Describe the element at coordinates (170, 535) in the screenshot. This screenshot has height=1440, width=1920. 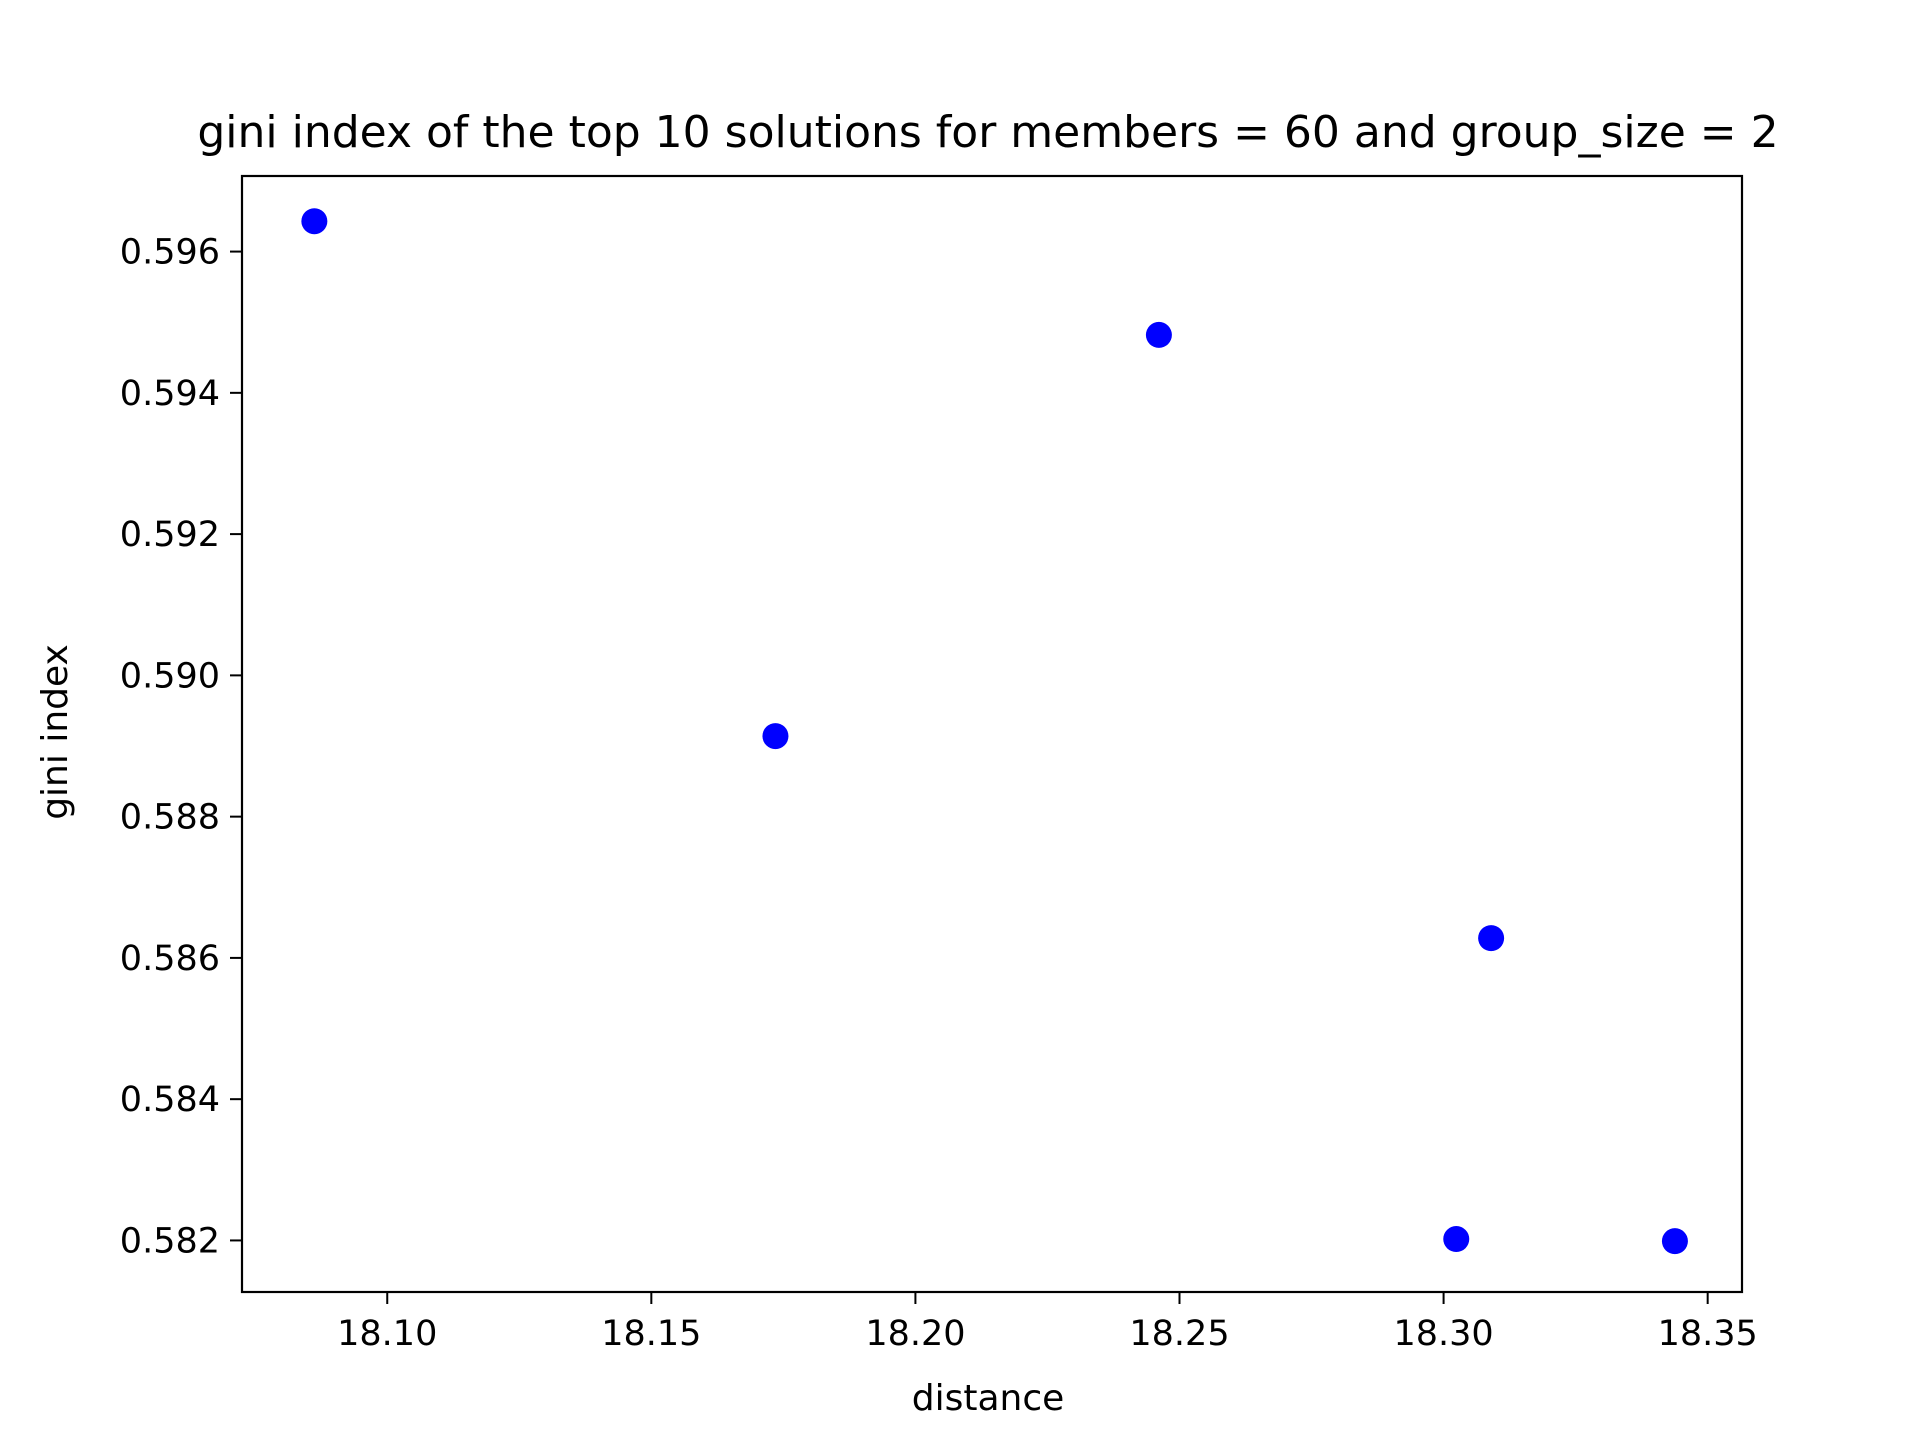
I see `y-tick-label: 0.592` at that location.